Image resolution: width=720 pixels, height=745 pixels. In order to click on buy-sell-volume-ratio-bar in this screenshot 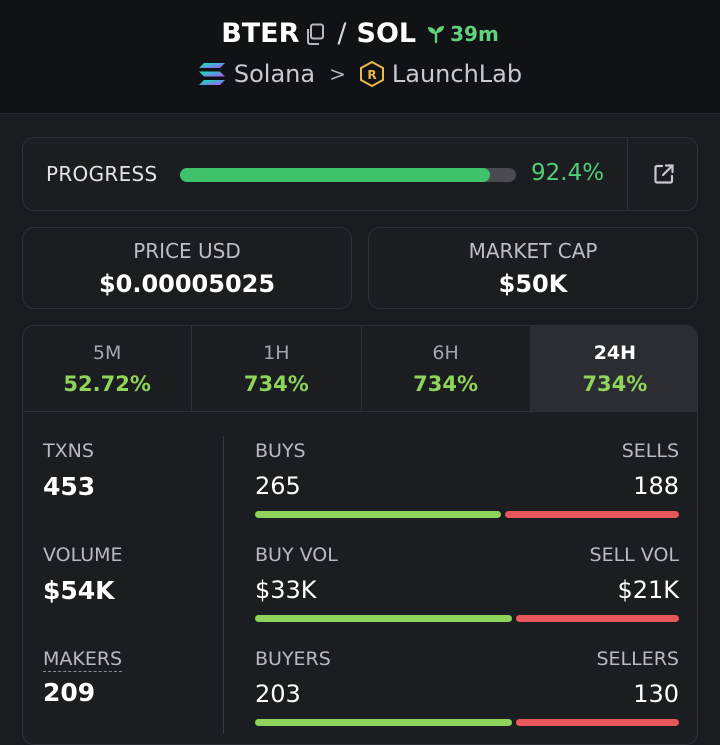, I will do `click(467, 618)`.